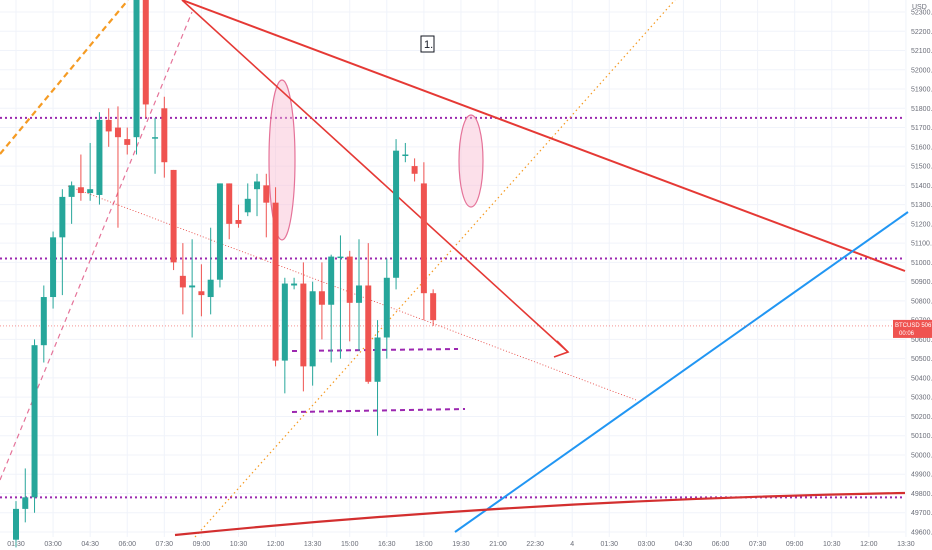 The height and width of the screenshot is (550, 932). Describe the element at coordinates (921, 359) in the screenshot. I see `price-tick-label: 50500.00` at that location.